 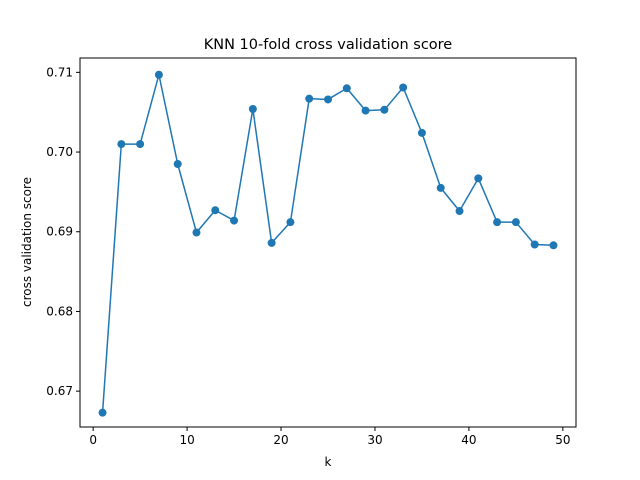 I want to click on x-tick-label: 30, so click(x=374, y=440).